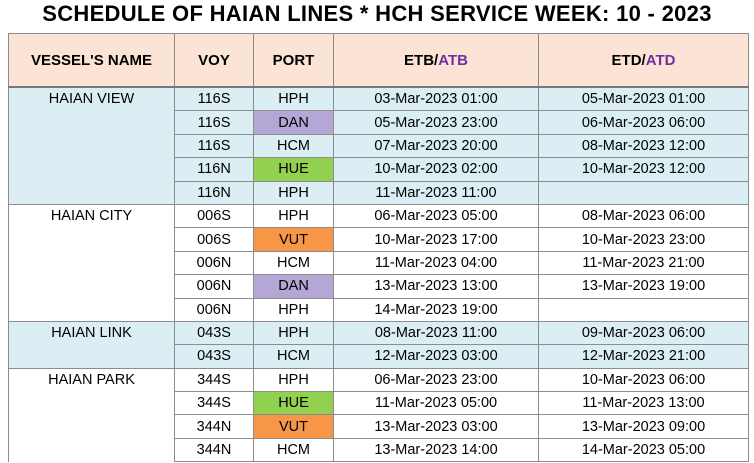 The image size is (754, 463). Describe the element at coordinates (436, 99) in the screenshot. I see `etb-cell: 03-Mar-2023 01:00` at that location.